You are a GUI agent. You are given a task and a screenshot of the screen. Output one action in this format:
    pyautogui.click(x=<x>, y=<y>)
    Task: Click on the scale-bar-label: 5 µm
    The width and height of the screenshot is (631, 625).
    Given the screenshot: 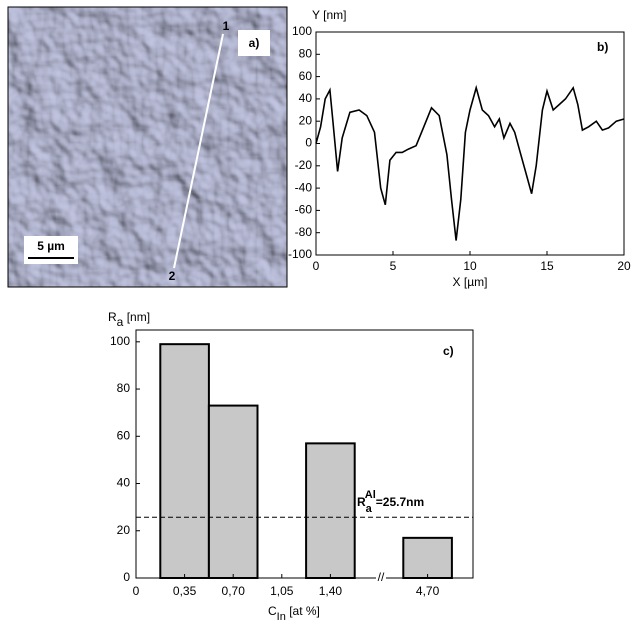 What is the action you would take?
    pyautogui.click(x=51, y=246)
    